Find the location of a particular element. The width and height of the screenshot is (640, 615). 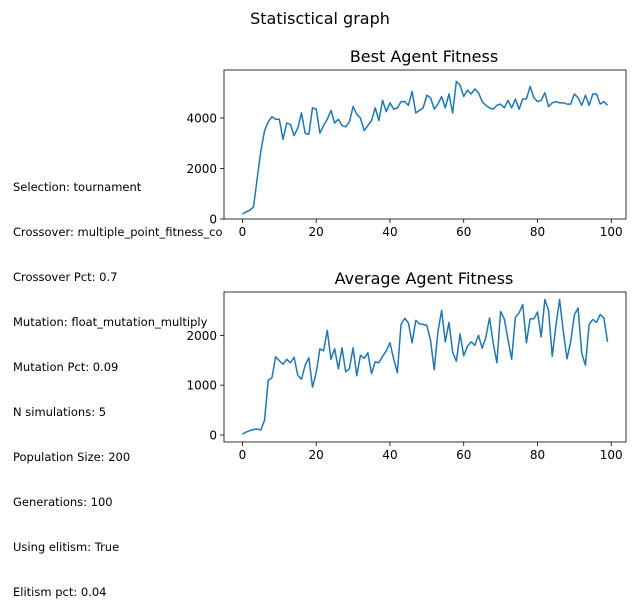

average-xtick-label: 40 is located at coordinates (389, 455).